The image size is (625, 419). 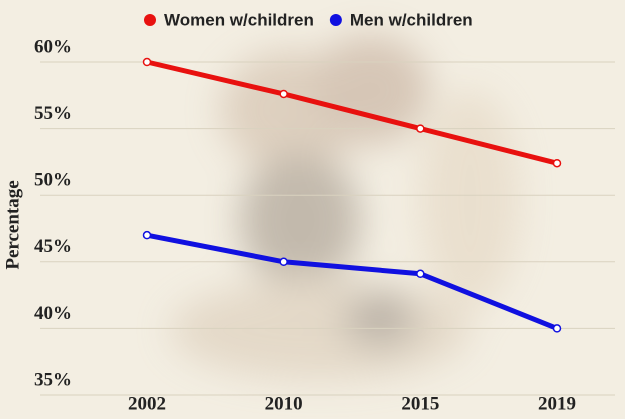 I want to click on y-tick-label: 50%, so click(x=53, y=180).